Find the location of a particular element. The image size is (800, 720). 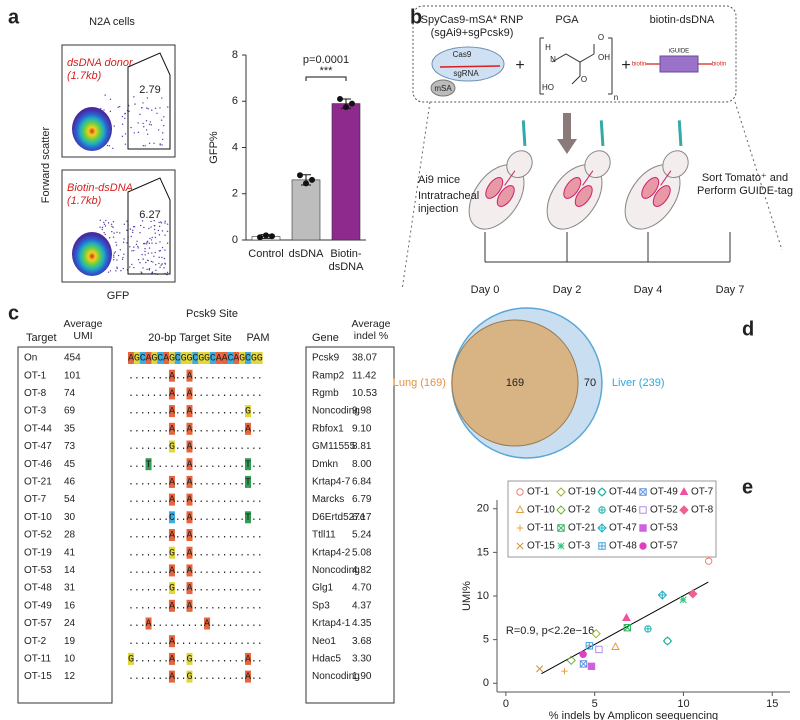

mouse-lung is located at coordinates (572, 188).